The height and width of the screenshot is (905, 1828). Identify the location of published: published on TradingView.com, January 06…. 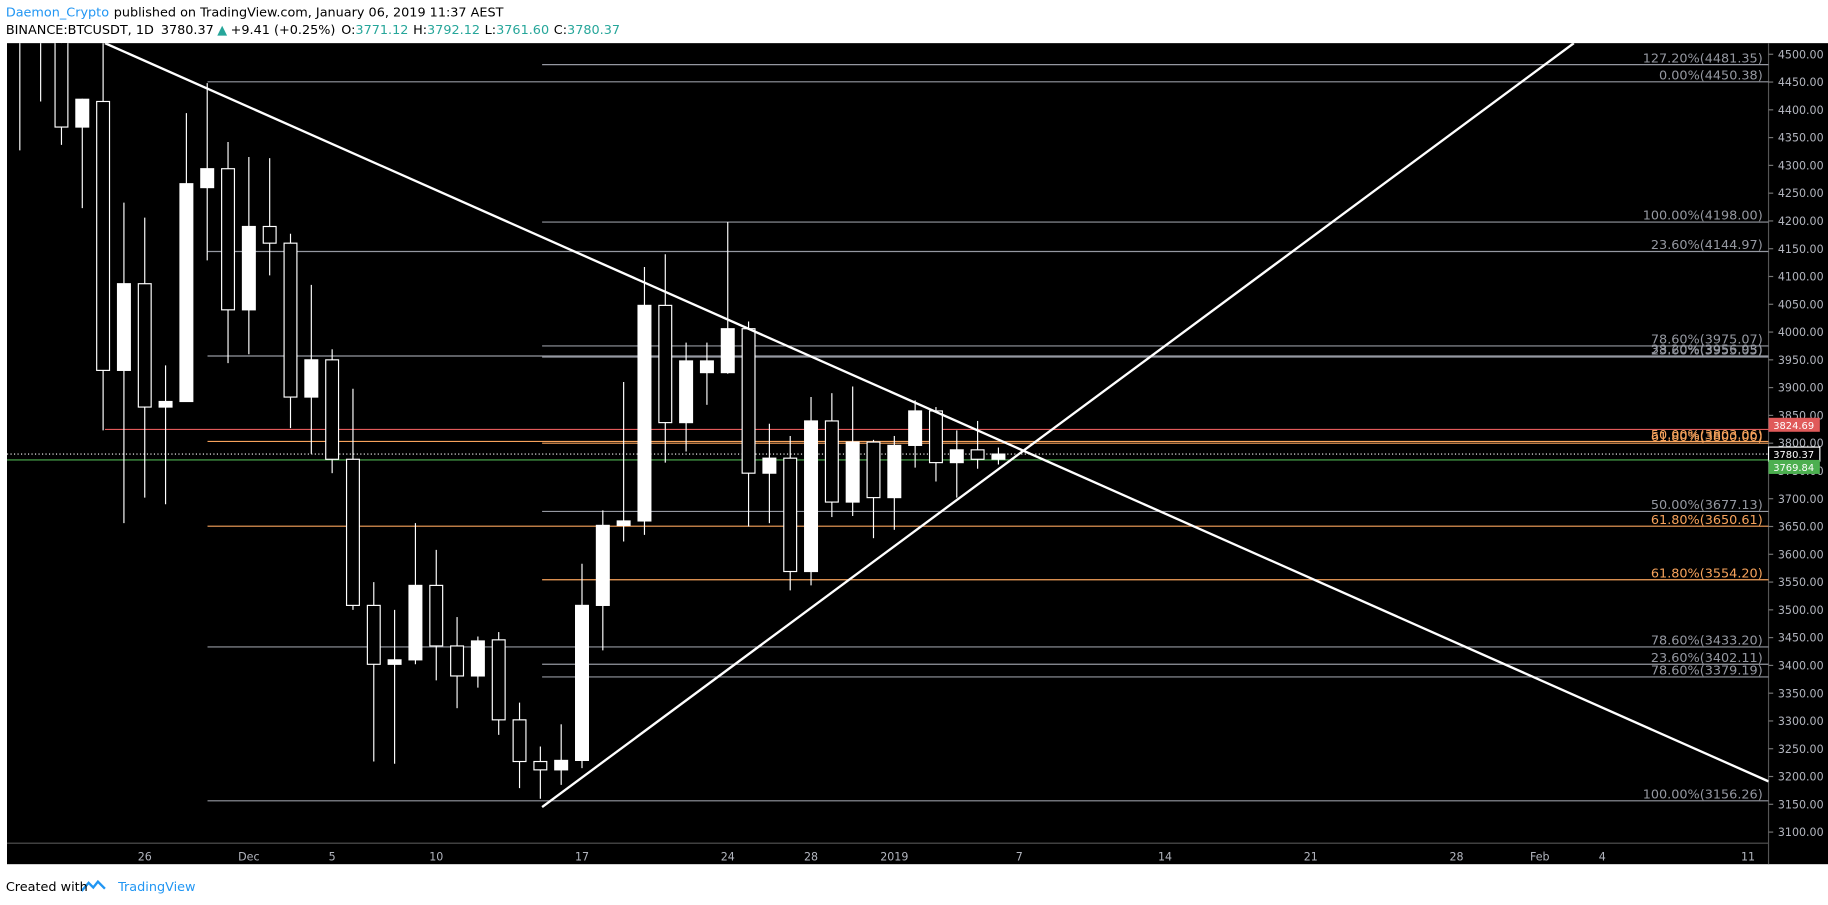
(309, 12).